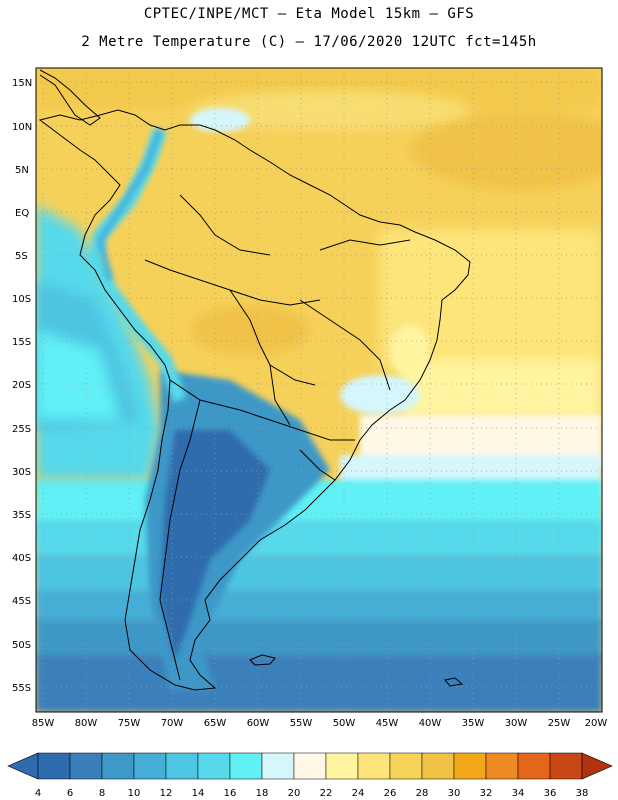  What do you see at coordinates (134, 793) in the screenshot?
I see `colorbar-label: 10` at bounding box center [134, 793].